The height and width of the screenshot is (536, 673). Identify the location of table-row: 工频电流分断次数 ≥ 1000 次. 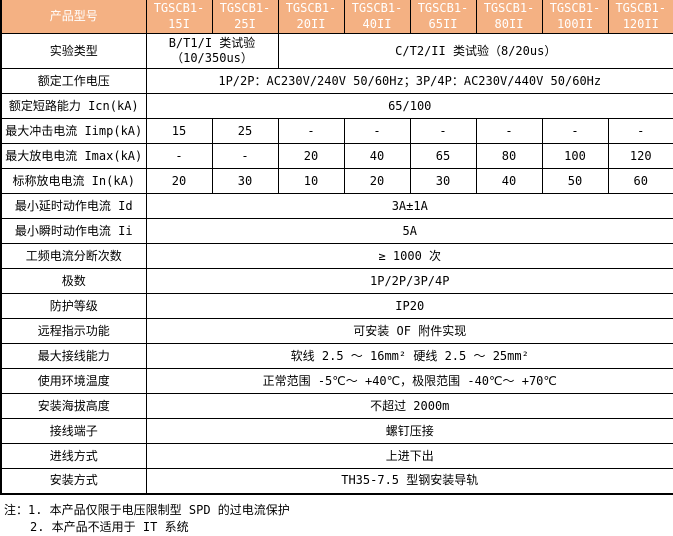
(336, 256).